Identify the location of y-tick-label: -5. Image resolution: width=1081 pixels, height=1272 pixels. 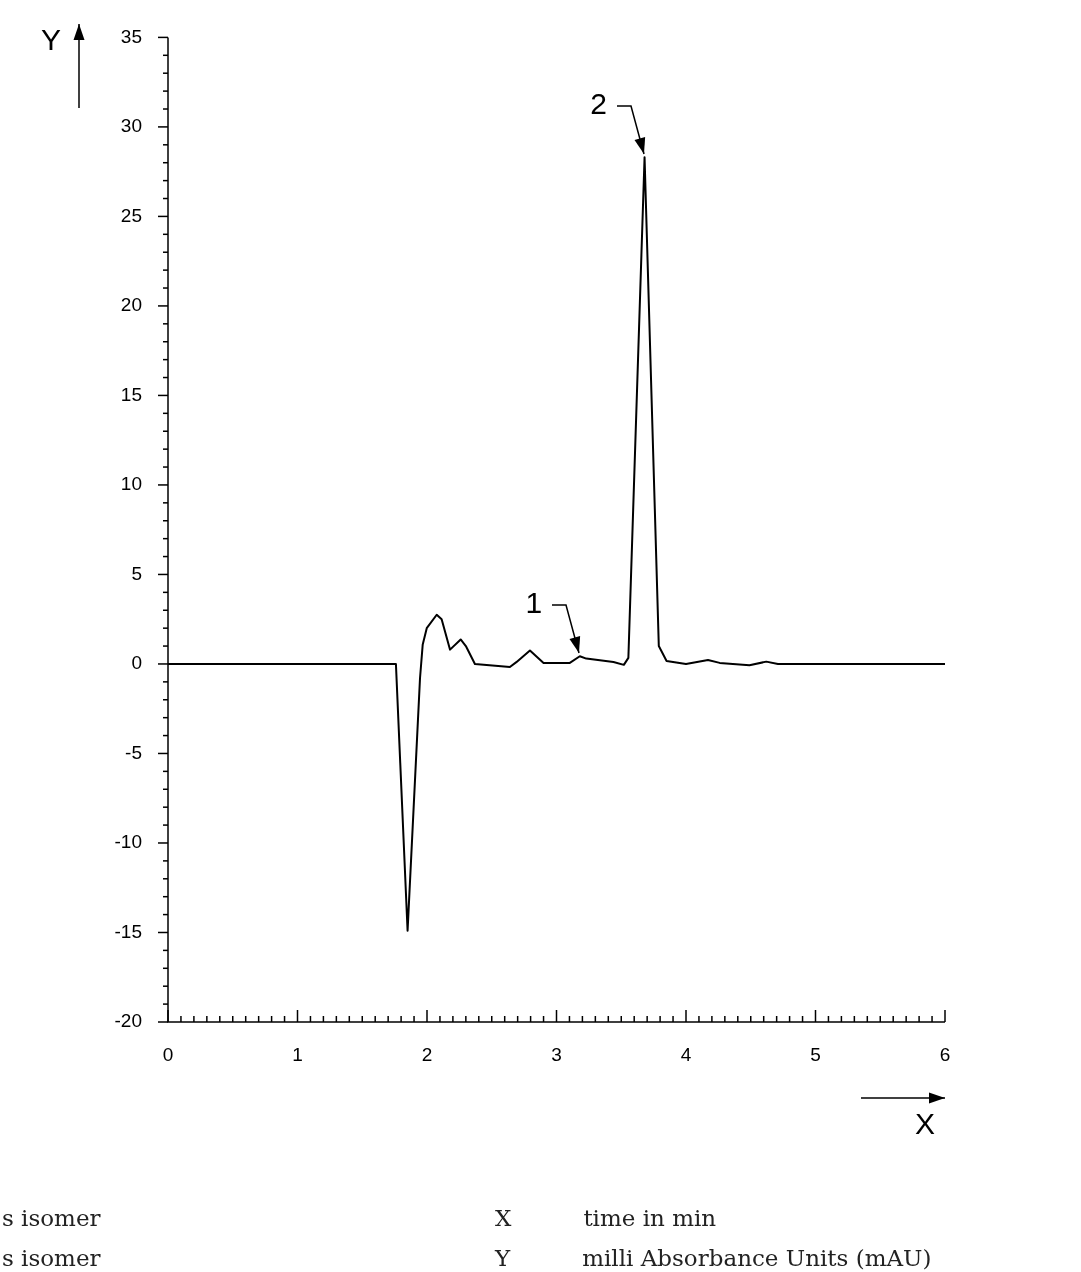
(133, 752).